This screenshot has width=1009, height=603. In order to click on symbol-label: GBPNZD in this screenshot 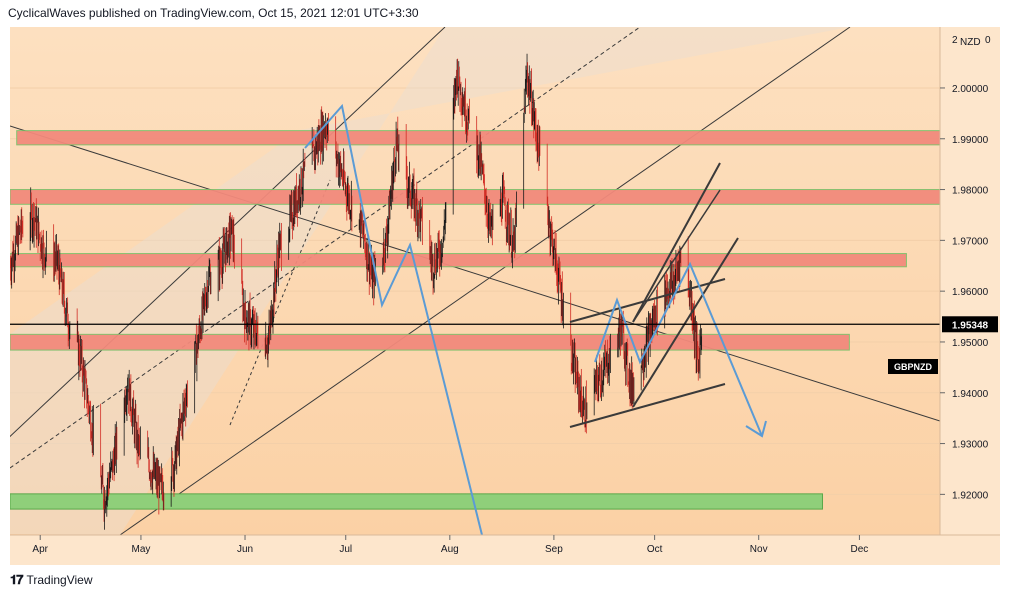, I will do `click(913, 367)`.